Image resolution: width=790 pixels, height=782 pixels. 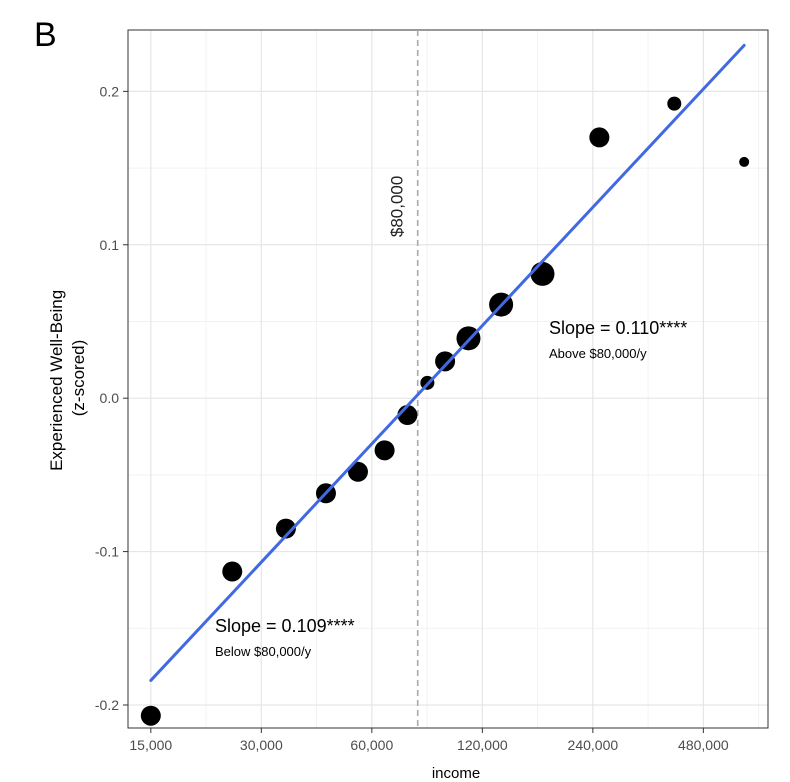 What do you see at coordinates (482, 745) in the screenshot?
I see `x-tick-label: 120,000` at bounding box center [482, 745].